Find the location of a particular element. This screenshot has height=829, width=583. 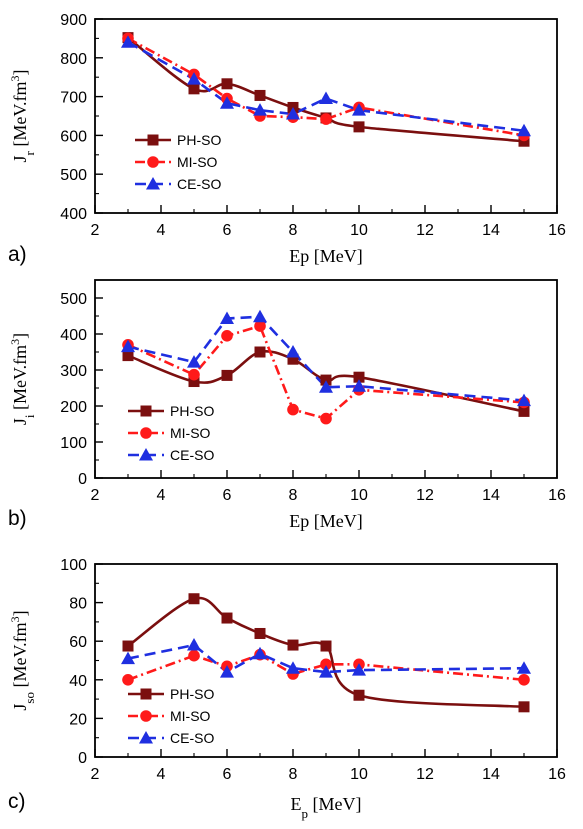

y-tick-label: 200 is located at coordinates (73, 407).